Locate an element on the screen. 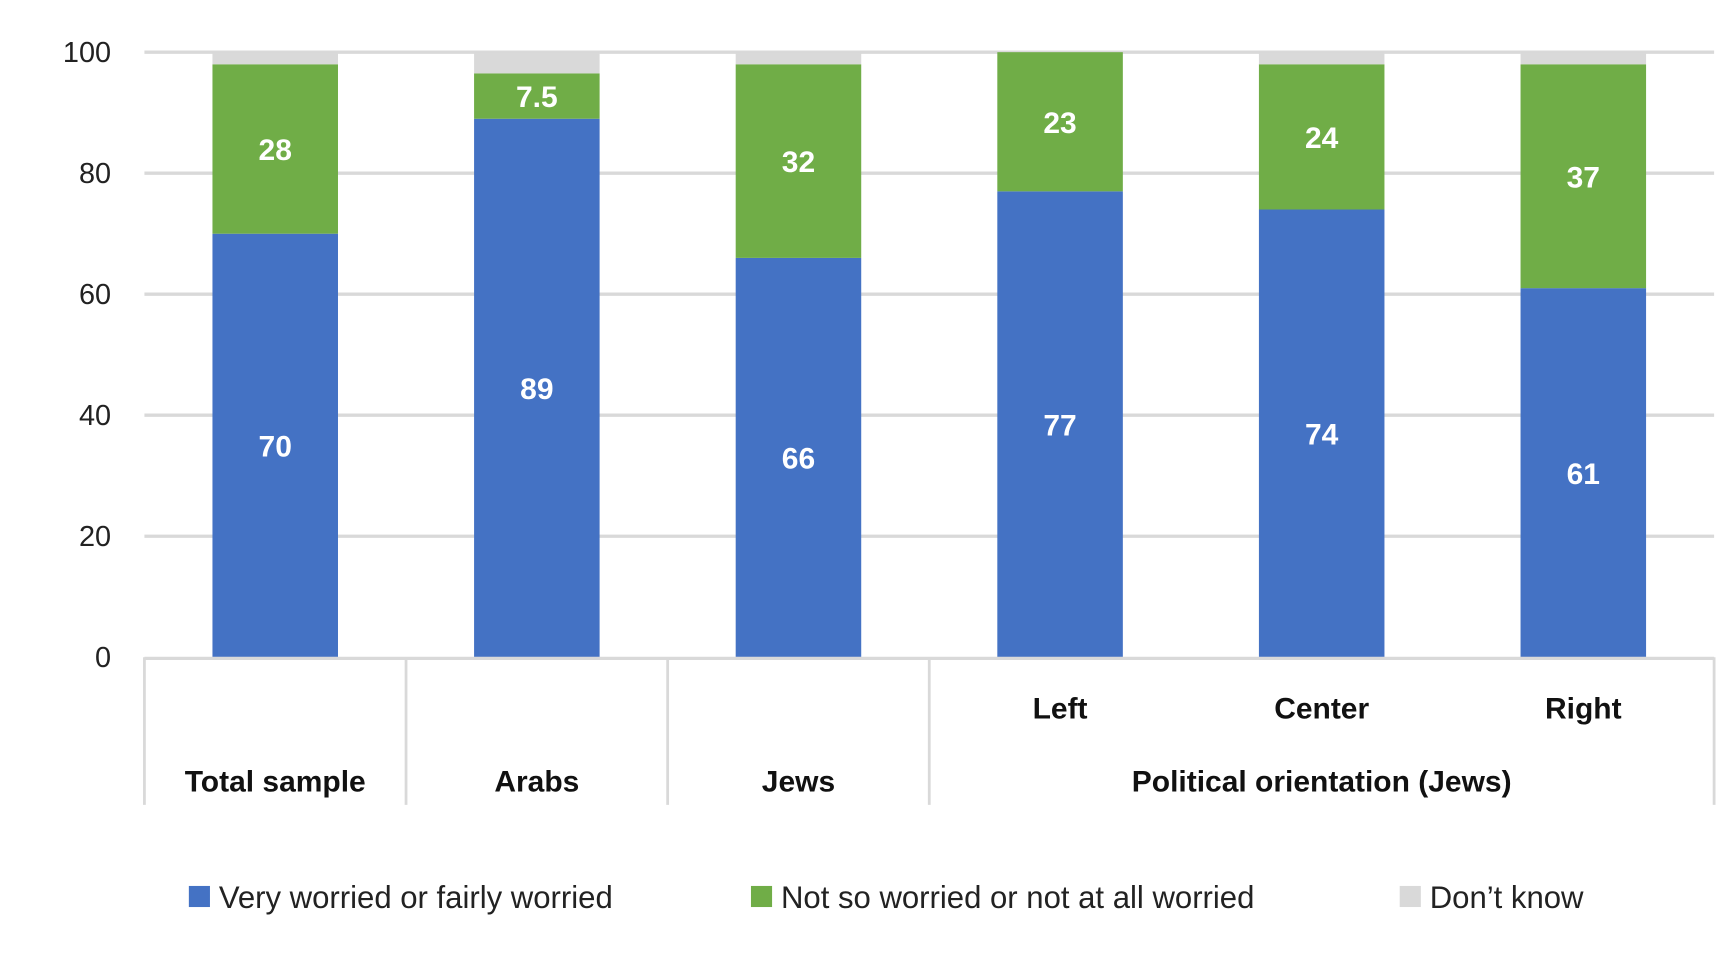  group-label: Political orientation (Jews) is located at coordinates (1322, 782).